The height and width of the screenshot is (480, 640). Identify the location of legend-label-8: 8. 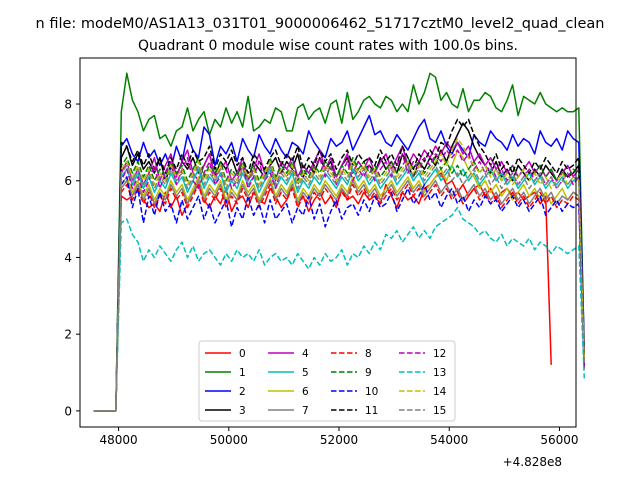
(368, 354).